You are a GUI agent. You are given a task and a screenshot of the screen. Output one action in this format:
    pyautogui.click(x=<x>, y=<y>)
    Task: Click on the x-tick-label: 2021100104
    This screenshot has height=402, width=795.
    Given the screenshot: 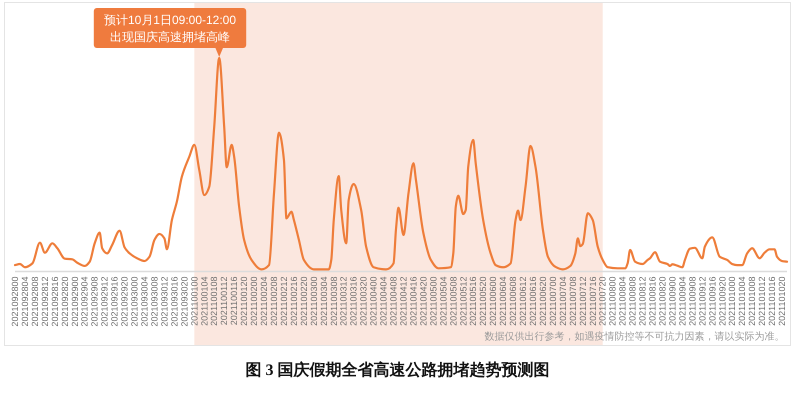 What is the action you would take?
    pyautogui.click(x=204, y=301)
    